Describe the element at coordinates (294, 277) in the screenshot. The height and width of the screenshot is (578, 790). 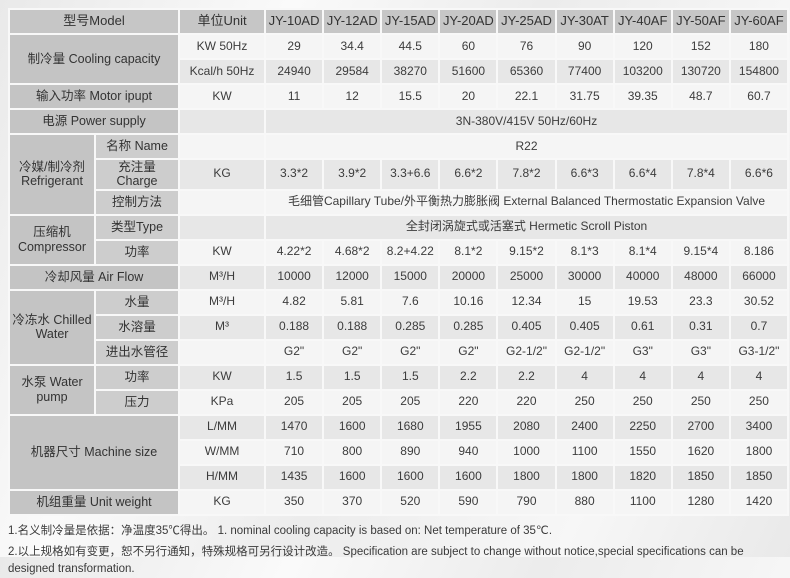
I see `value-cell: 10000` at that location.